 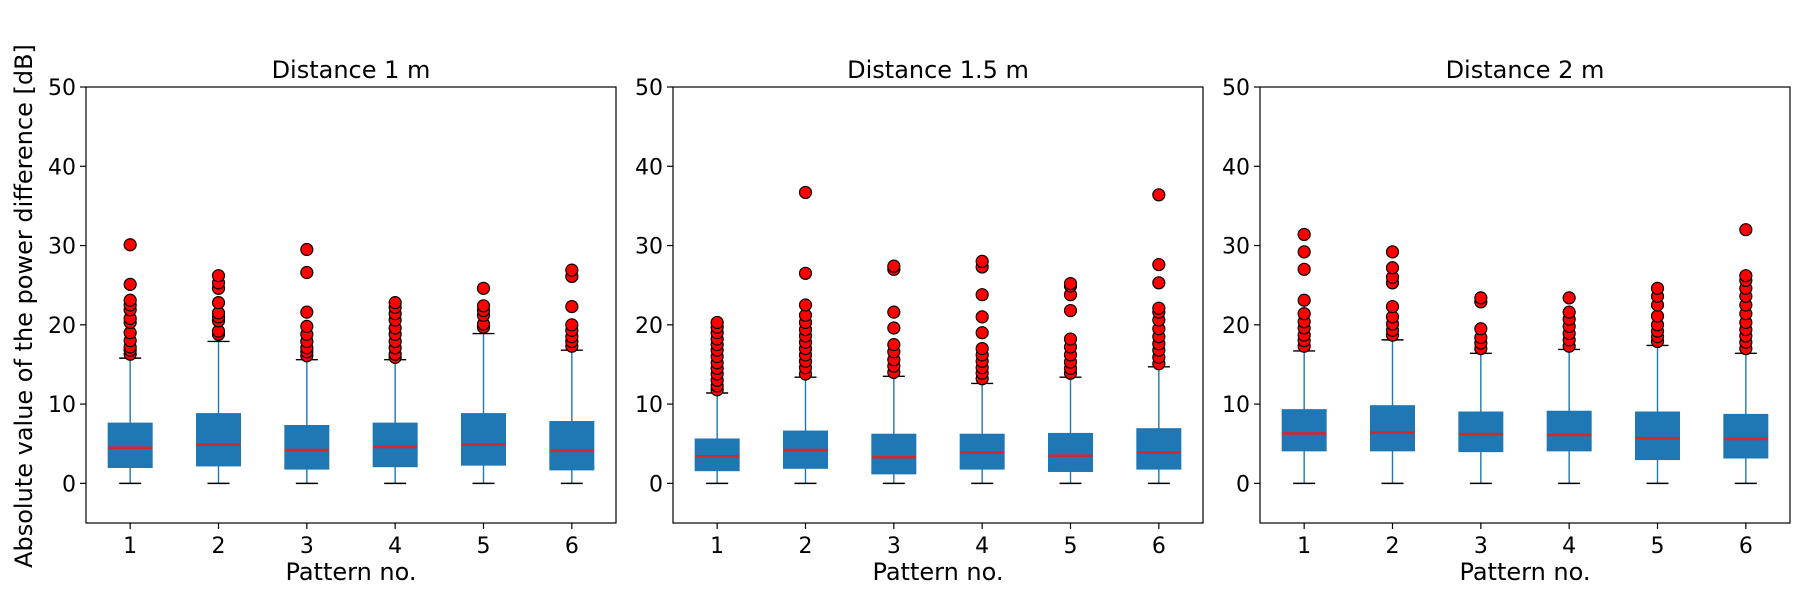 What do you see at coordinates (351, 70) in the screenshot?
I see `chart-title: Distance 1 m` at bounding box center [351, 70].